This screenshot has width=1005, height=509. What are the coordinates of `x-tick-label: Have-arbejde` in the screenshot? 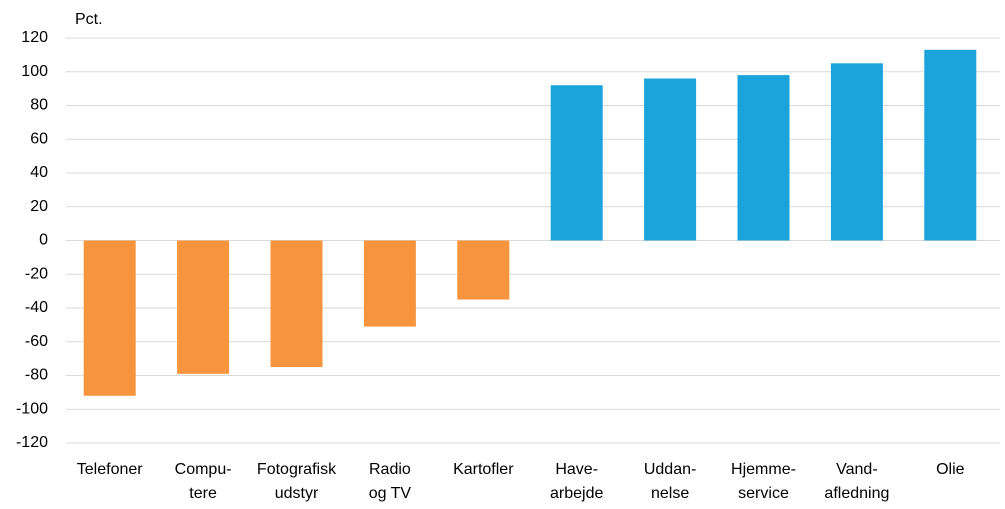 It's located at (576, 481).